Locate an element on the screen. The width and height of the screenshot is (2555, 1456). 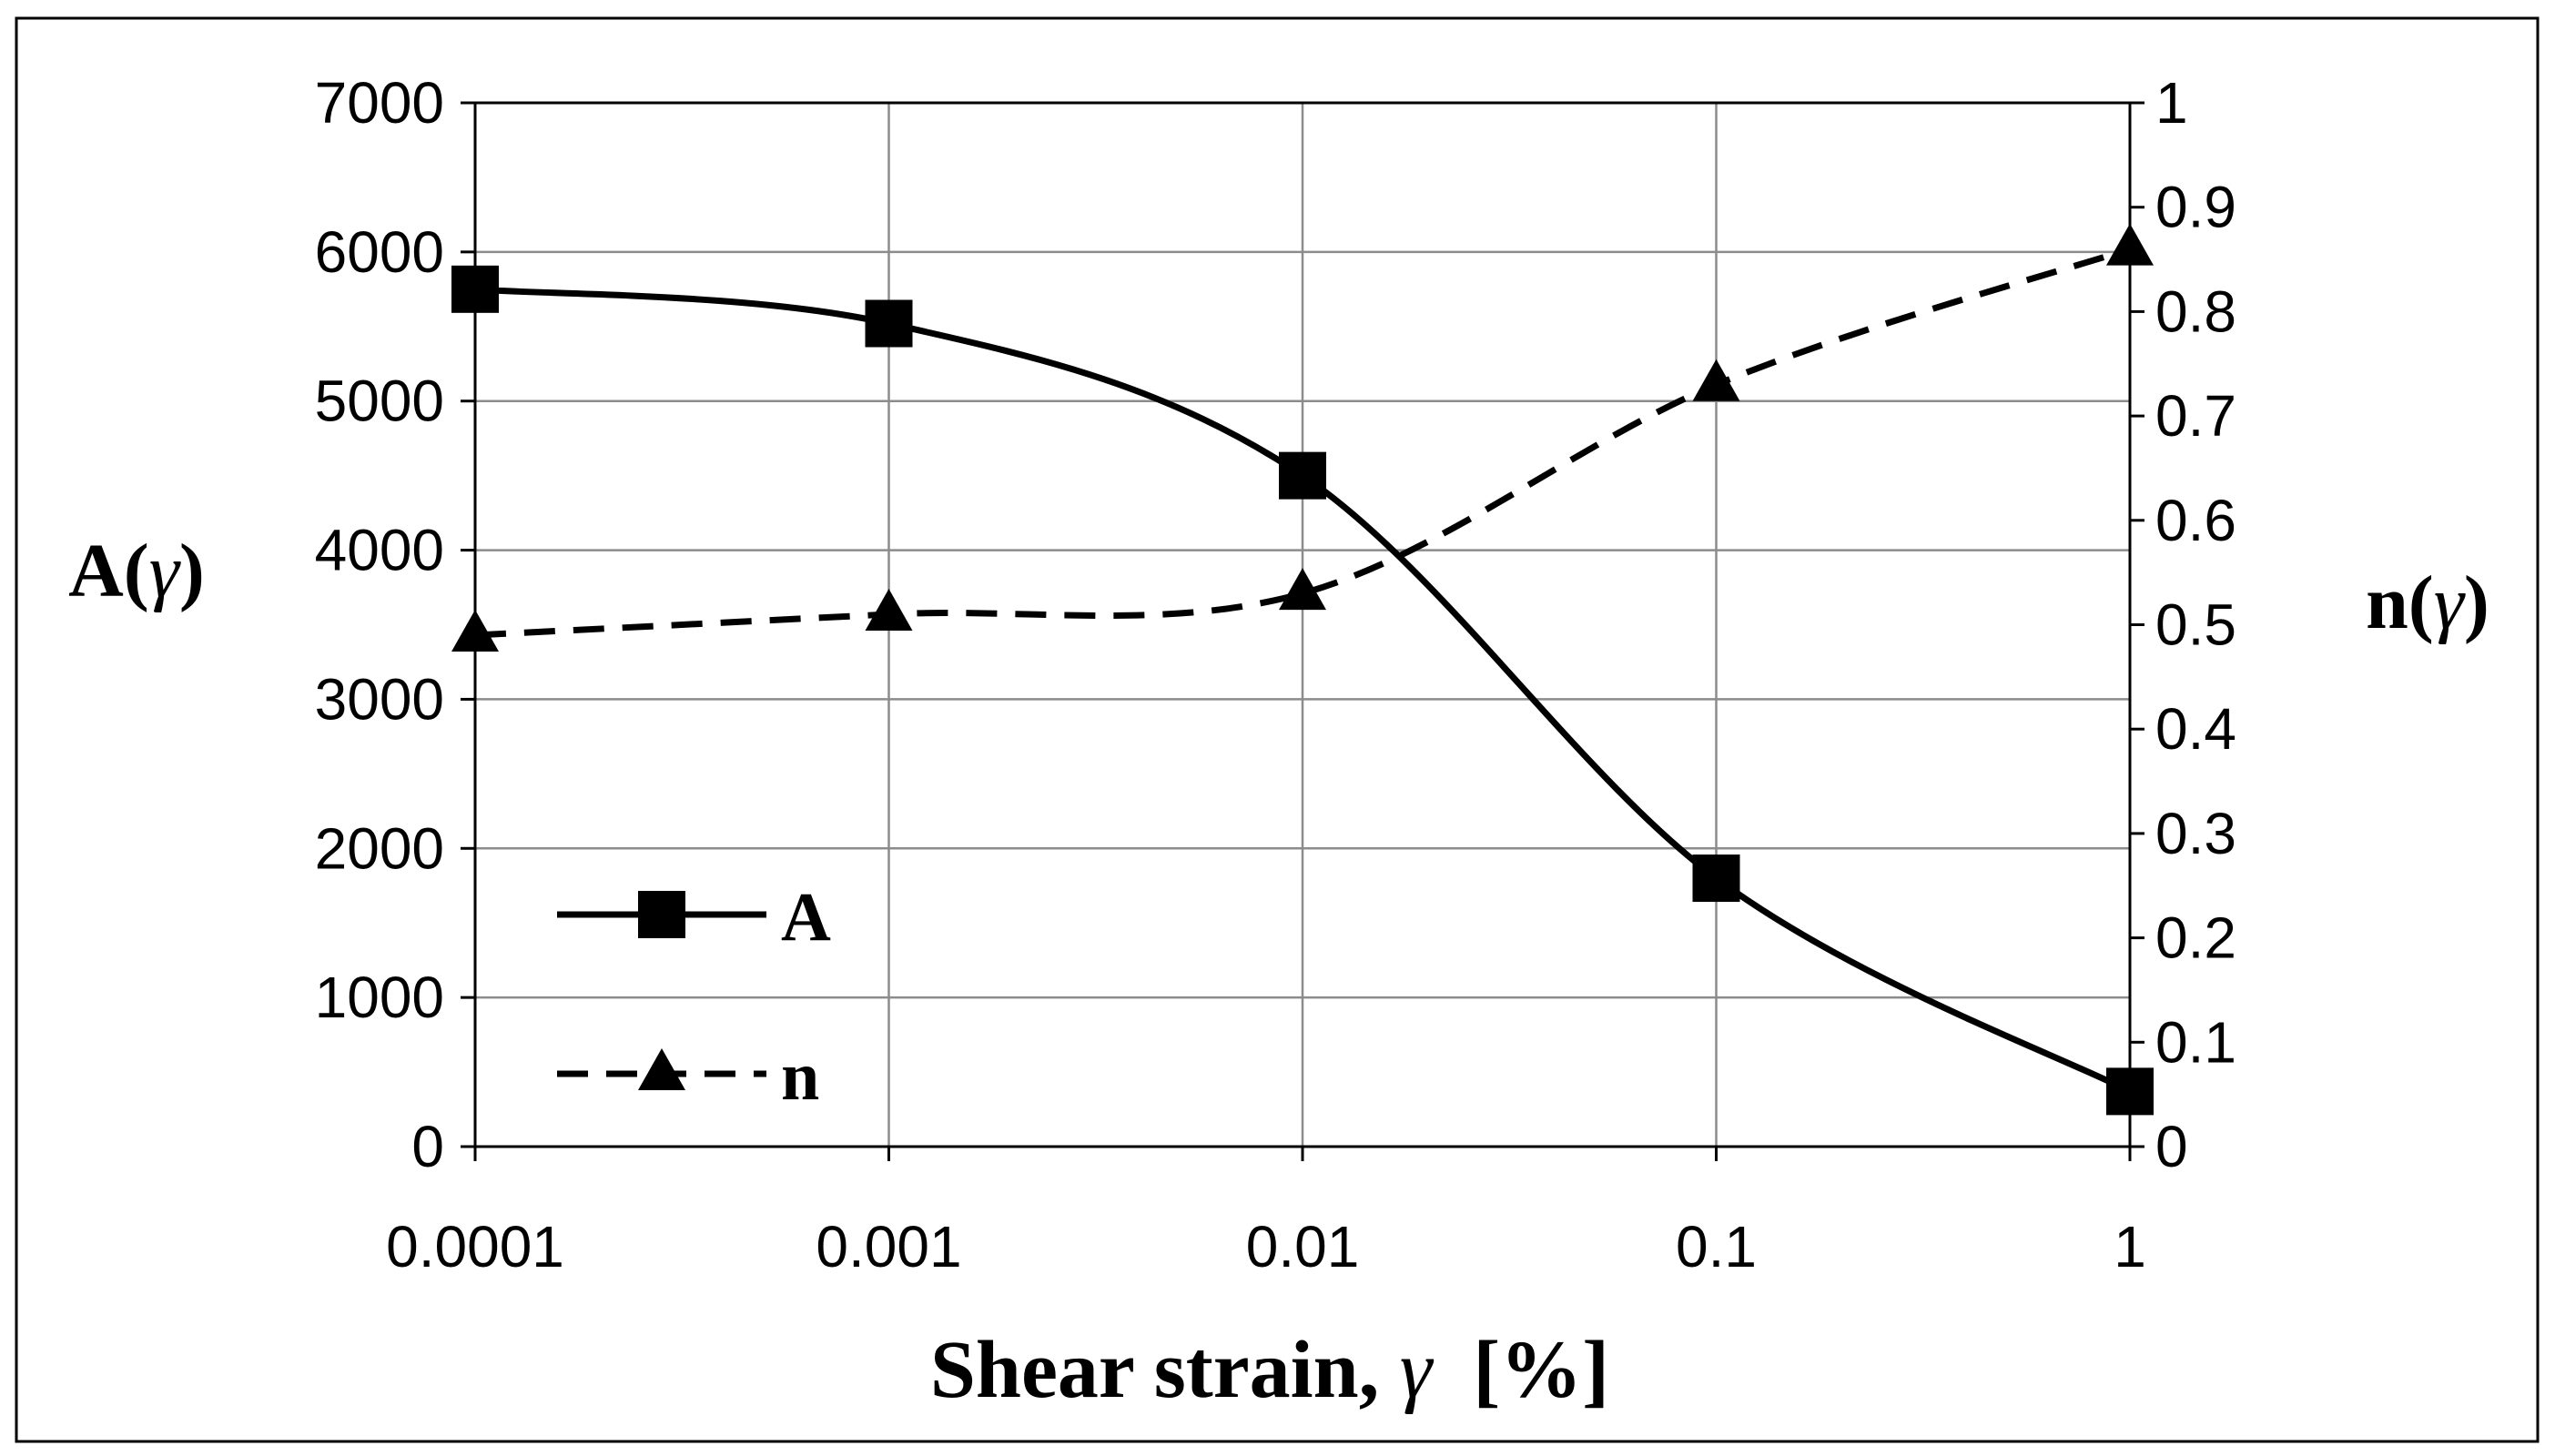
left-tick-label-5: 5000 is located at coordinates (379, 402).